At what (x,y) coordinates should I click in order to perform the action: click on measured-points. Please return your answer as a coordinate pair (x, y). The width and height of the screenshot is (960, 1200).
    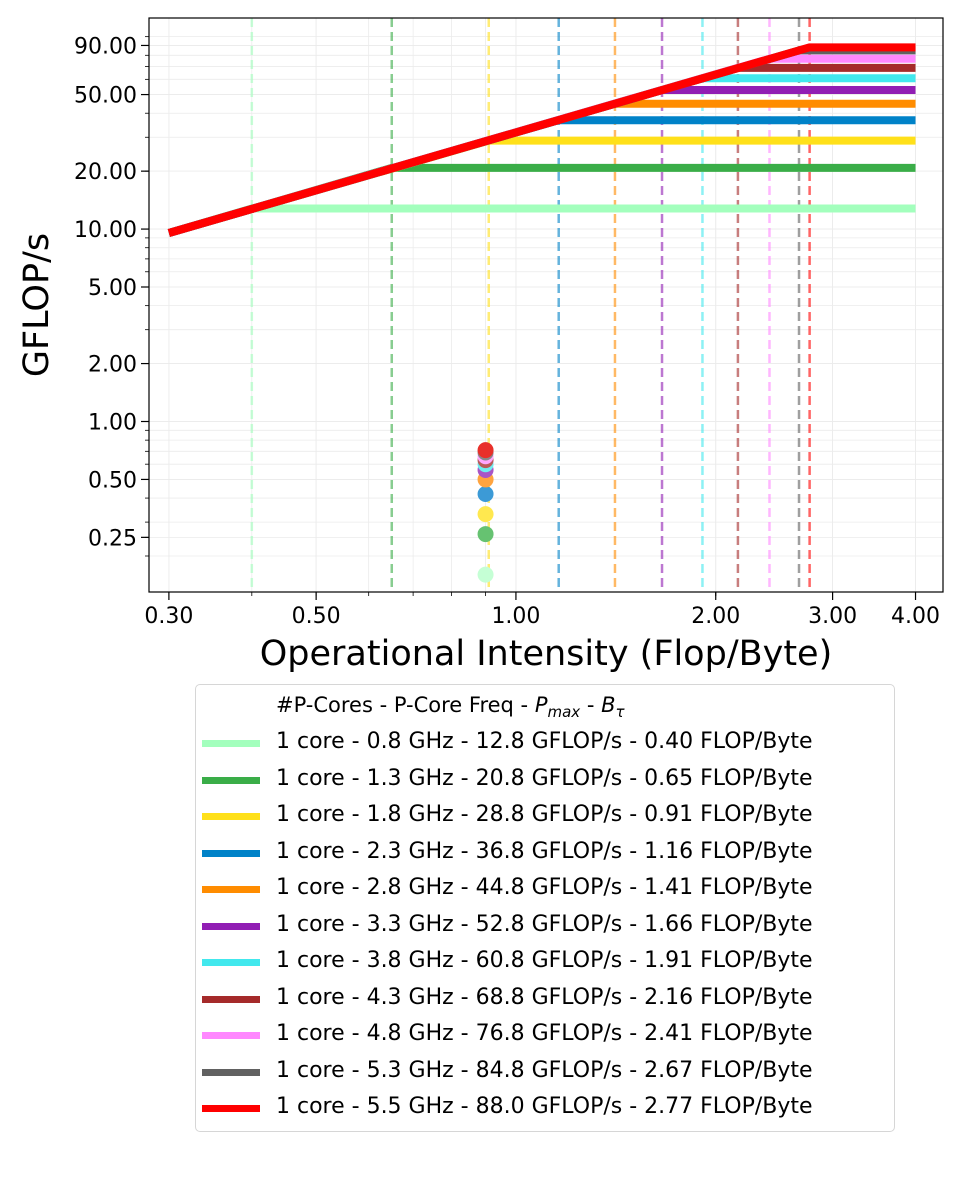
    Looking at the image, I should click on (485, 512).